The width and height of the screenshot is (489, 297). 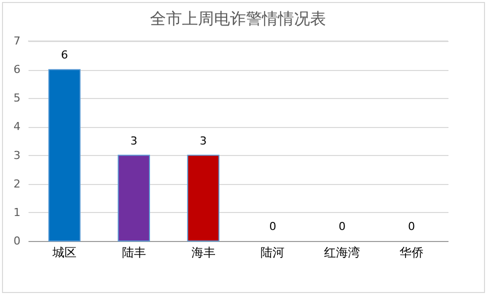 What do you see at coordinates (342, 253) in the screenshot?
I see `x-tick-label: 红海湾` at bounding box center [342, 253].